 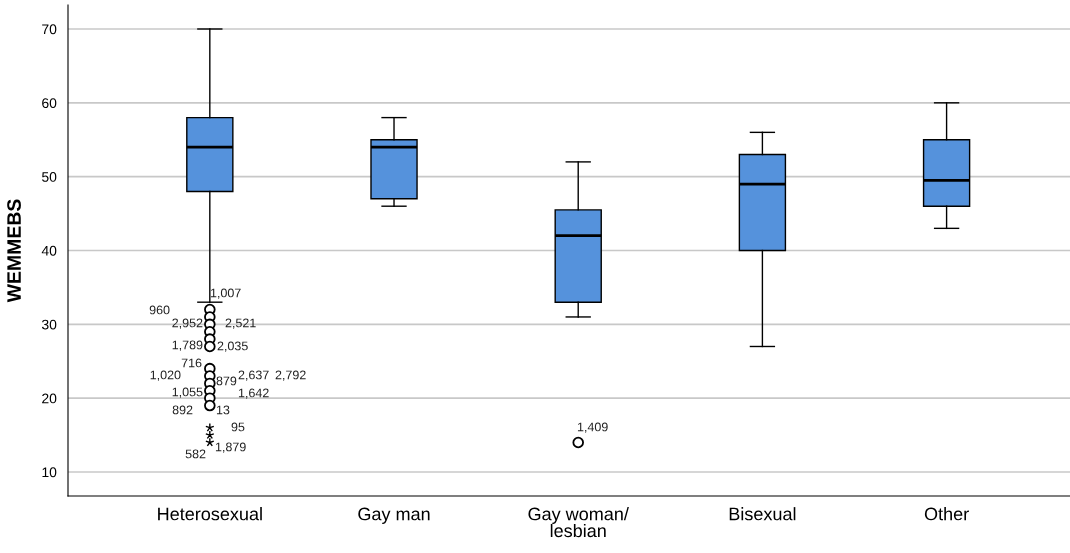 What do you see at coordinates (762, 514) in the screenshot?
I see `x-tick-label: Bisexual` at bounding box center [762, 514].